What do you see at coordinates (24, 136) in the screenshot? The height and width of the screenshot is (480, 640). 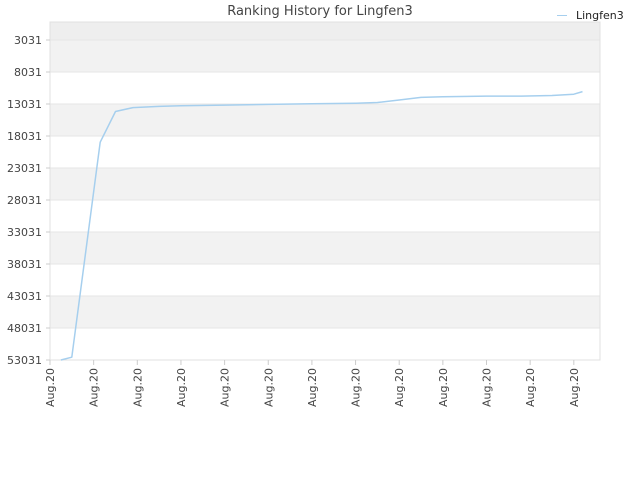 I see `y-tick-label: 18031` at bounding box center [24, 136].